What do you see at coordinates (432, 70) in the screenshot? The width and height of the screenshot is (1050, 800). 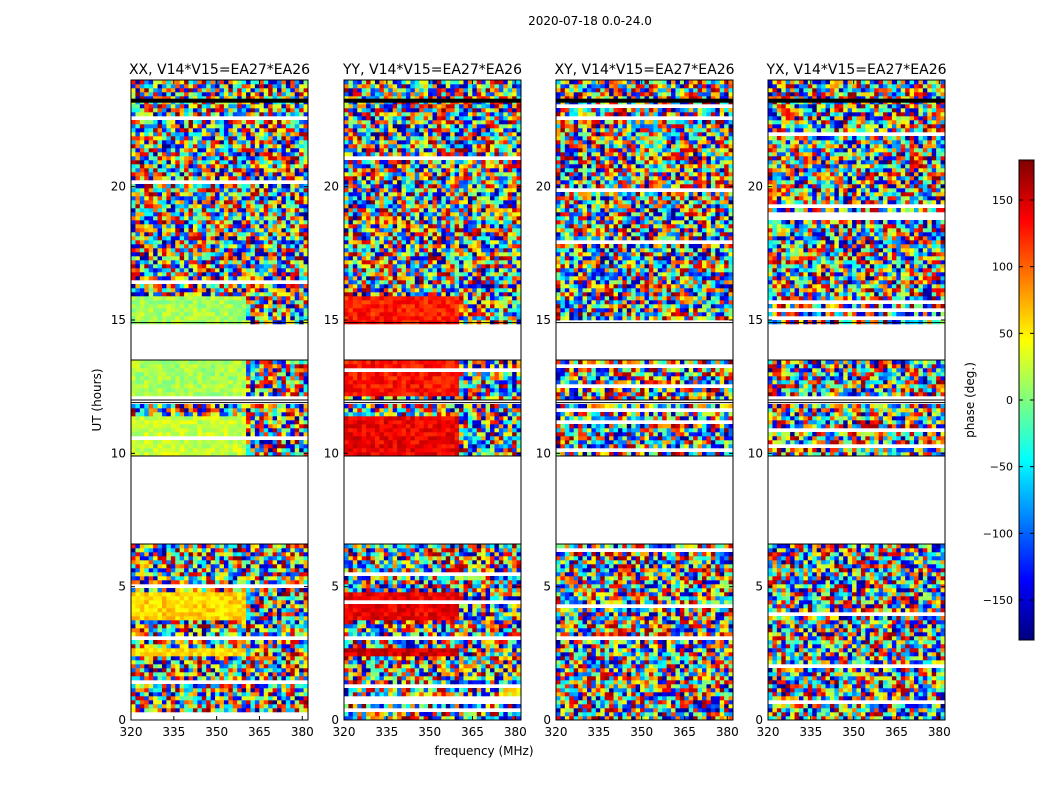 I see `panel-title: YY, V14*V15=EA27*EA26` at bounding box center [432, 70].